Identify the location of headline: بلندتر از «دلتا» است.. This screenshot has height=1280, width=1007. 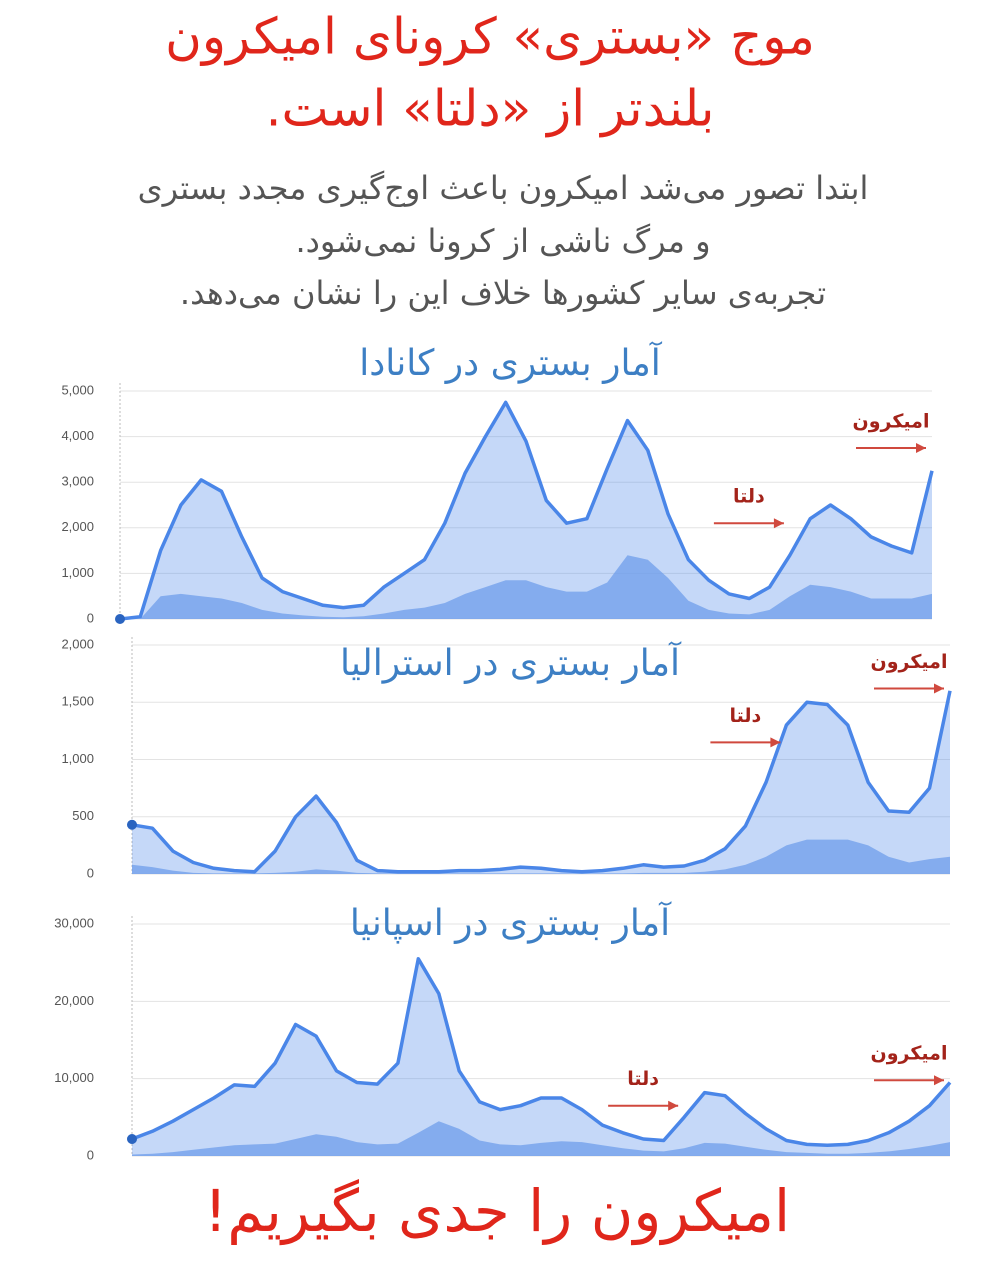
(490, 109).